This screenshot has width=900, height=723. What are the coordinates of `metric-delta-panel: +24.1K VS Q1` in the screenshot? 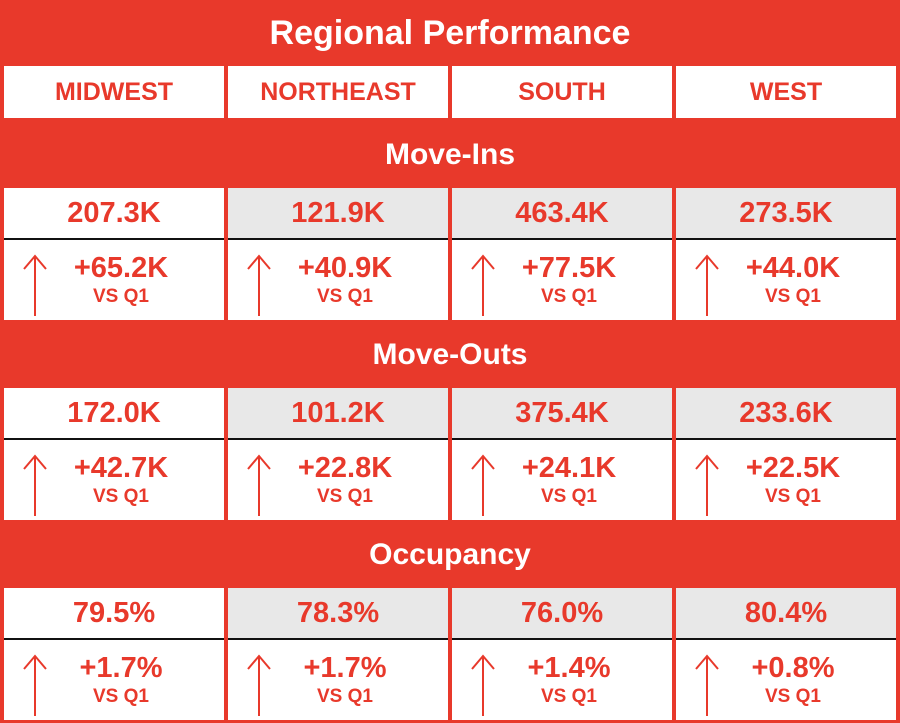 It's located at (562, 480).